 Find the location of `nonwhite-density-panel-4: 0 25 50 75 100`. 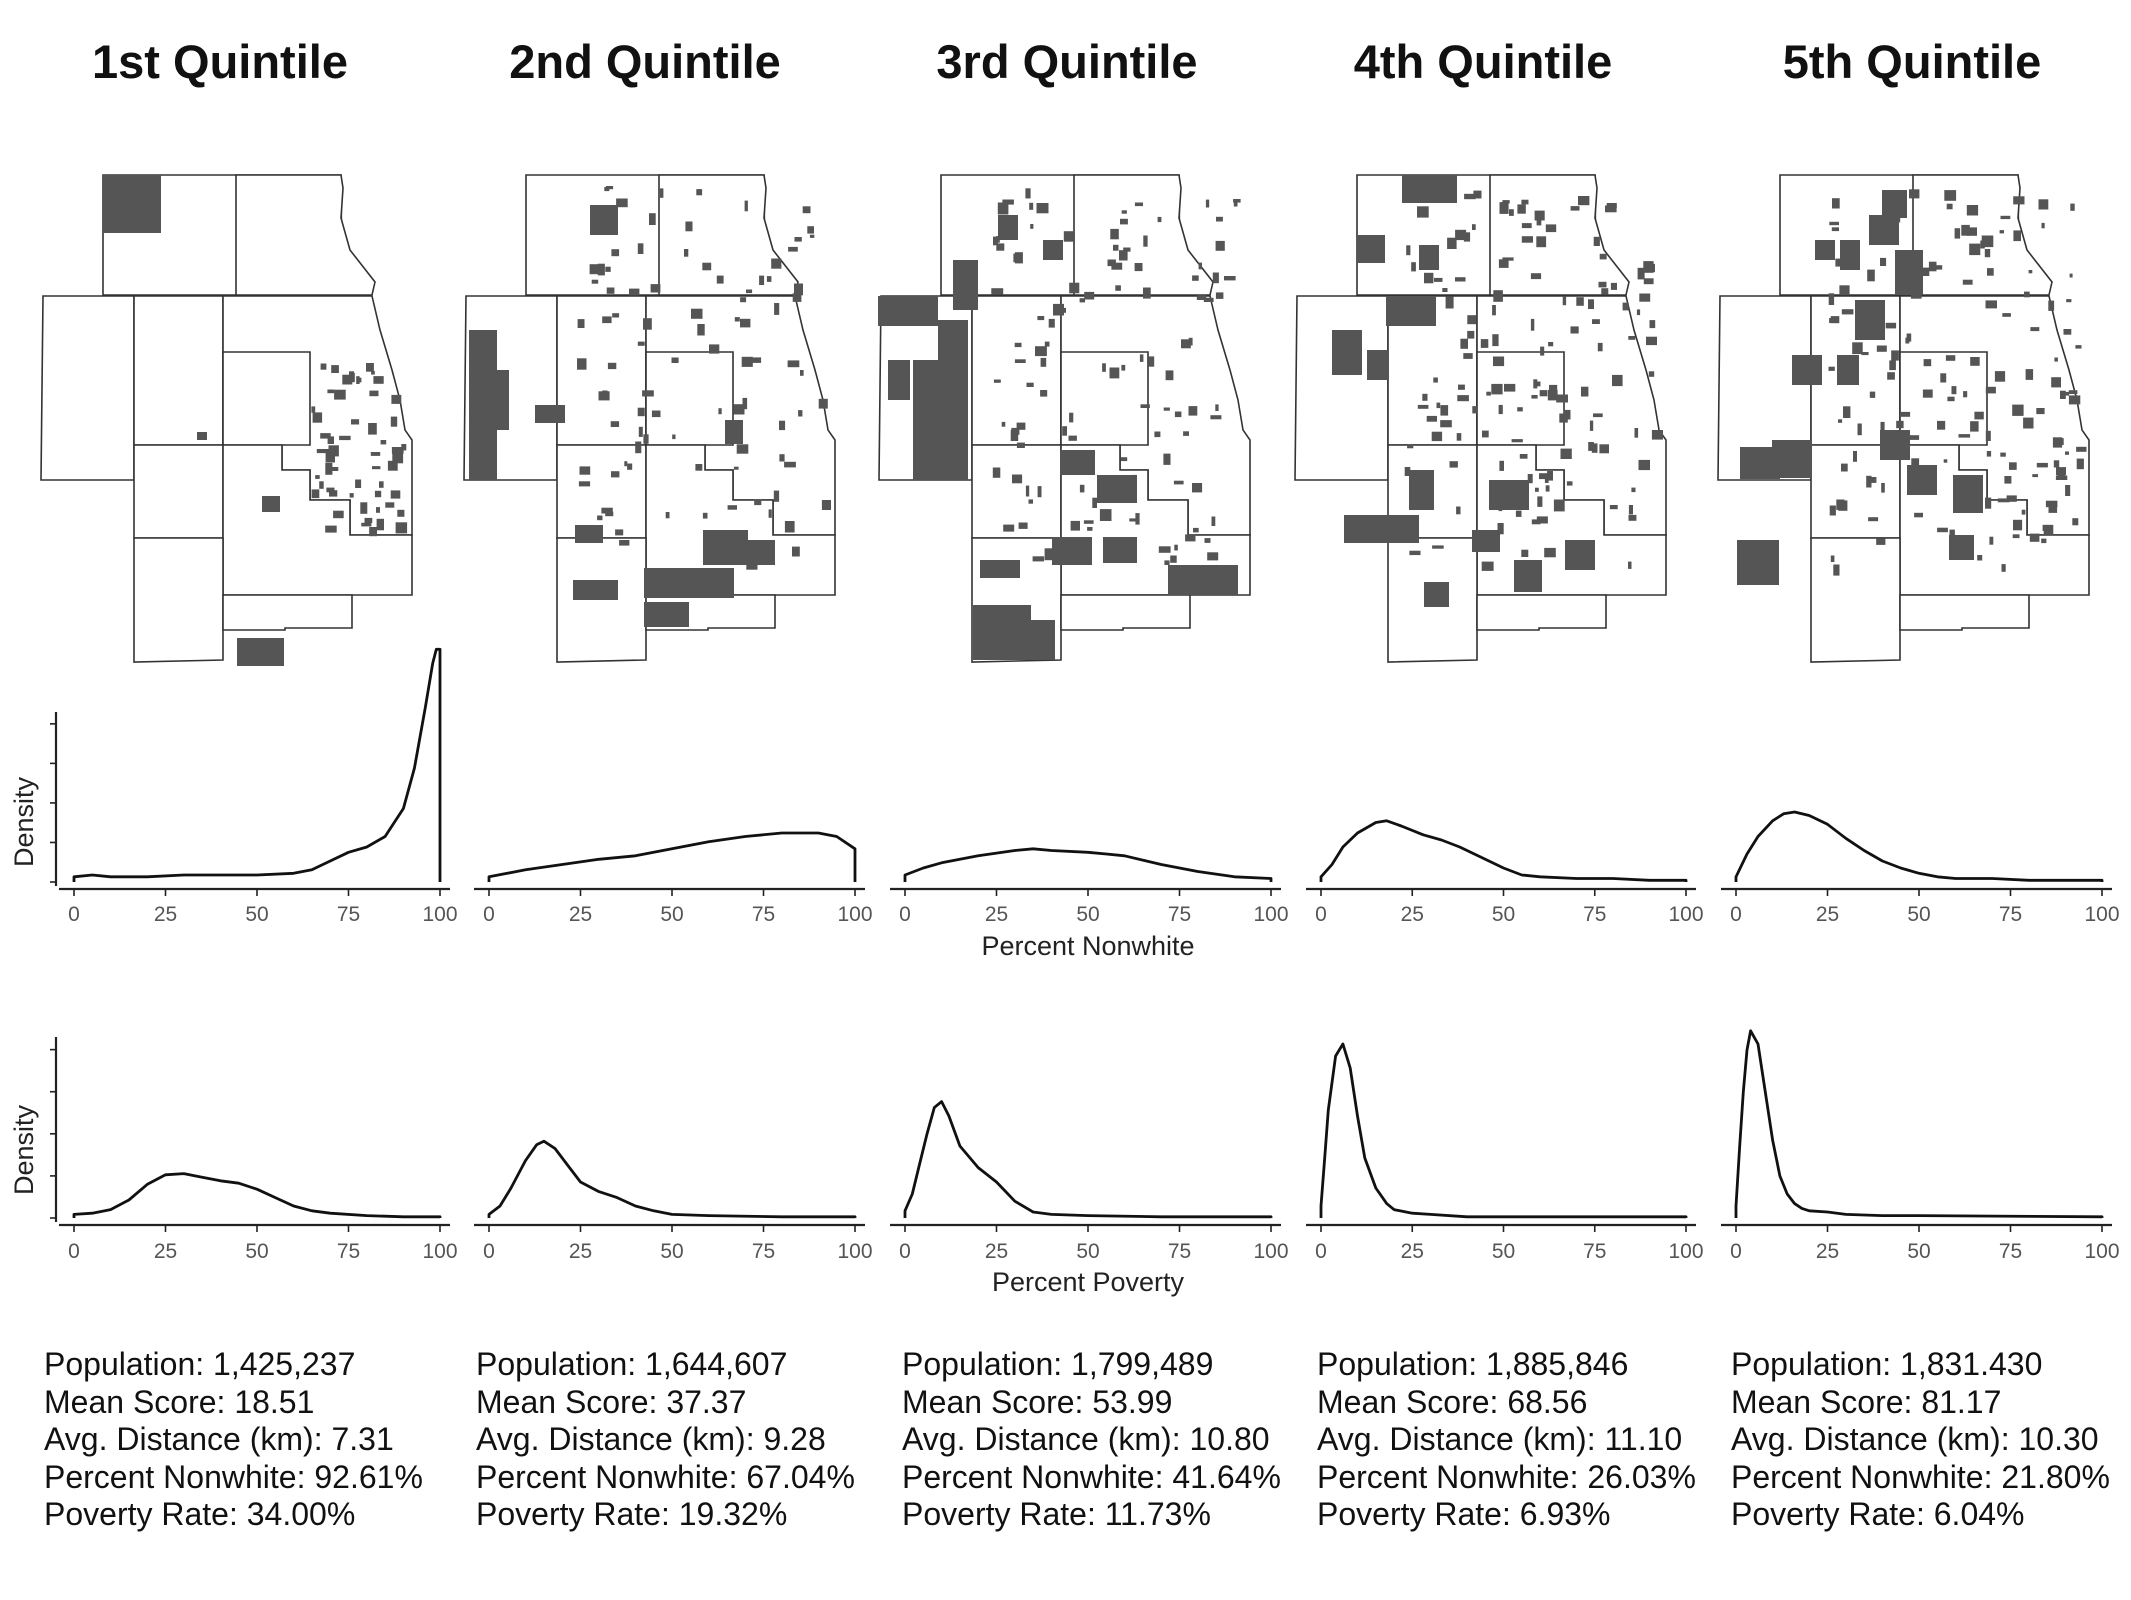

nonwhite-density-panel-4: 0 25 50 75 100 is located at coordinates (1505, 872).